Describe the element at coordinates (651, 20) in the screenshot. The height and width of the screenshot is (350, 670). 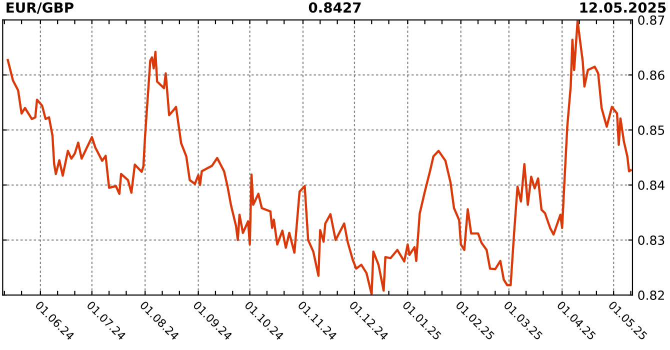
I see `y-tick-label: 0.87` at that location.